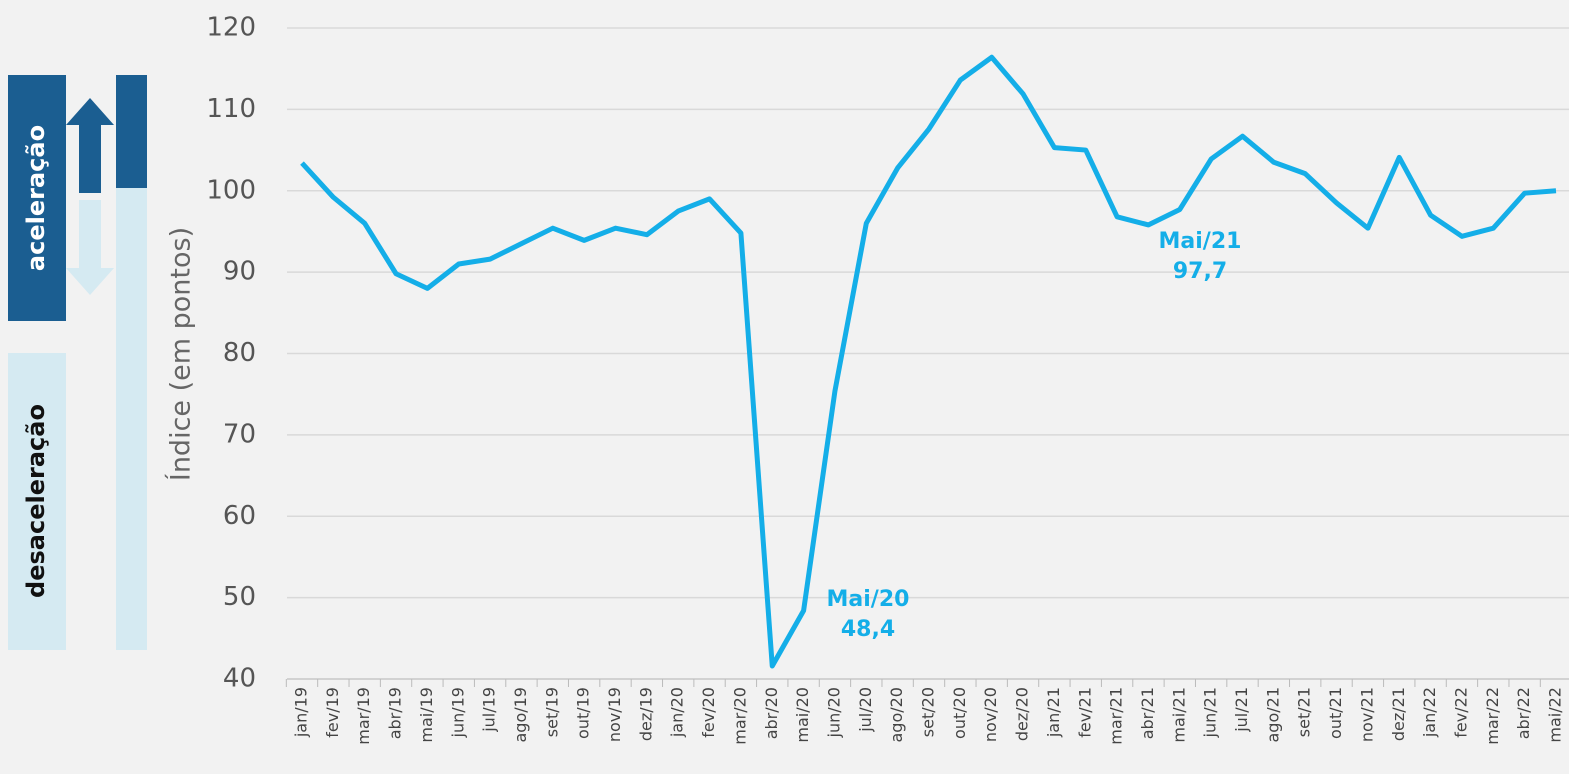  Describe the element at coordinates (1147, 713) in the screenshot. I see `x-tick-label: abr/21` at that location.